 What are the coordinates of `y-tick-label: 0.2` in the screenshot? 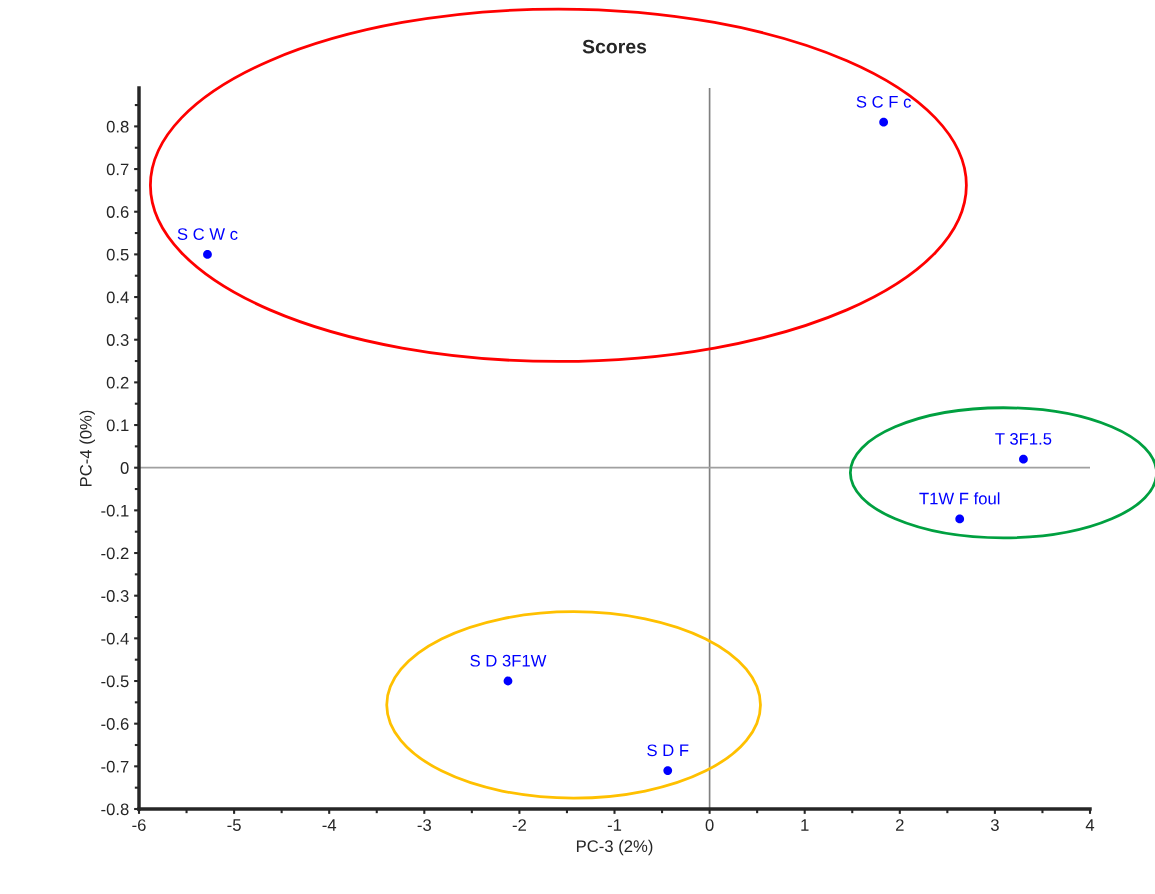 It's located at (117, 382).